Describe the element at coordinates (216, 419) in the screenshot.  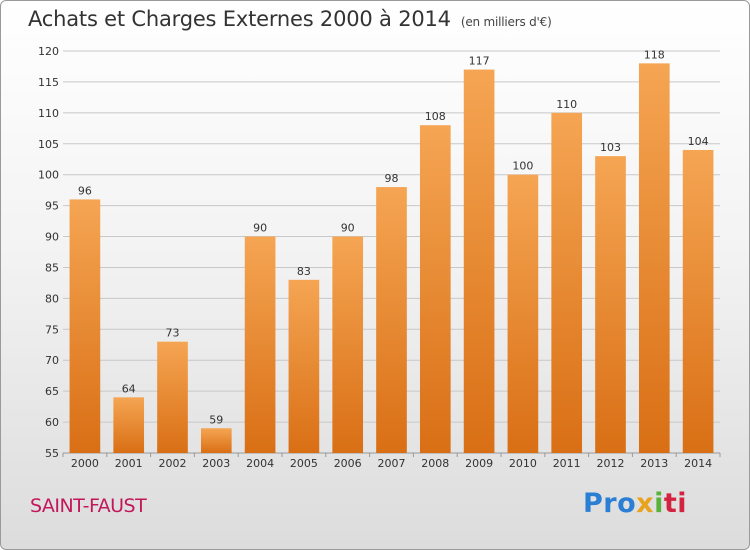
I see `data-label: 59` at that location.